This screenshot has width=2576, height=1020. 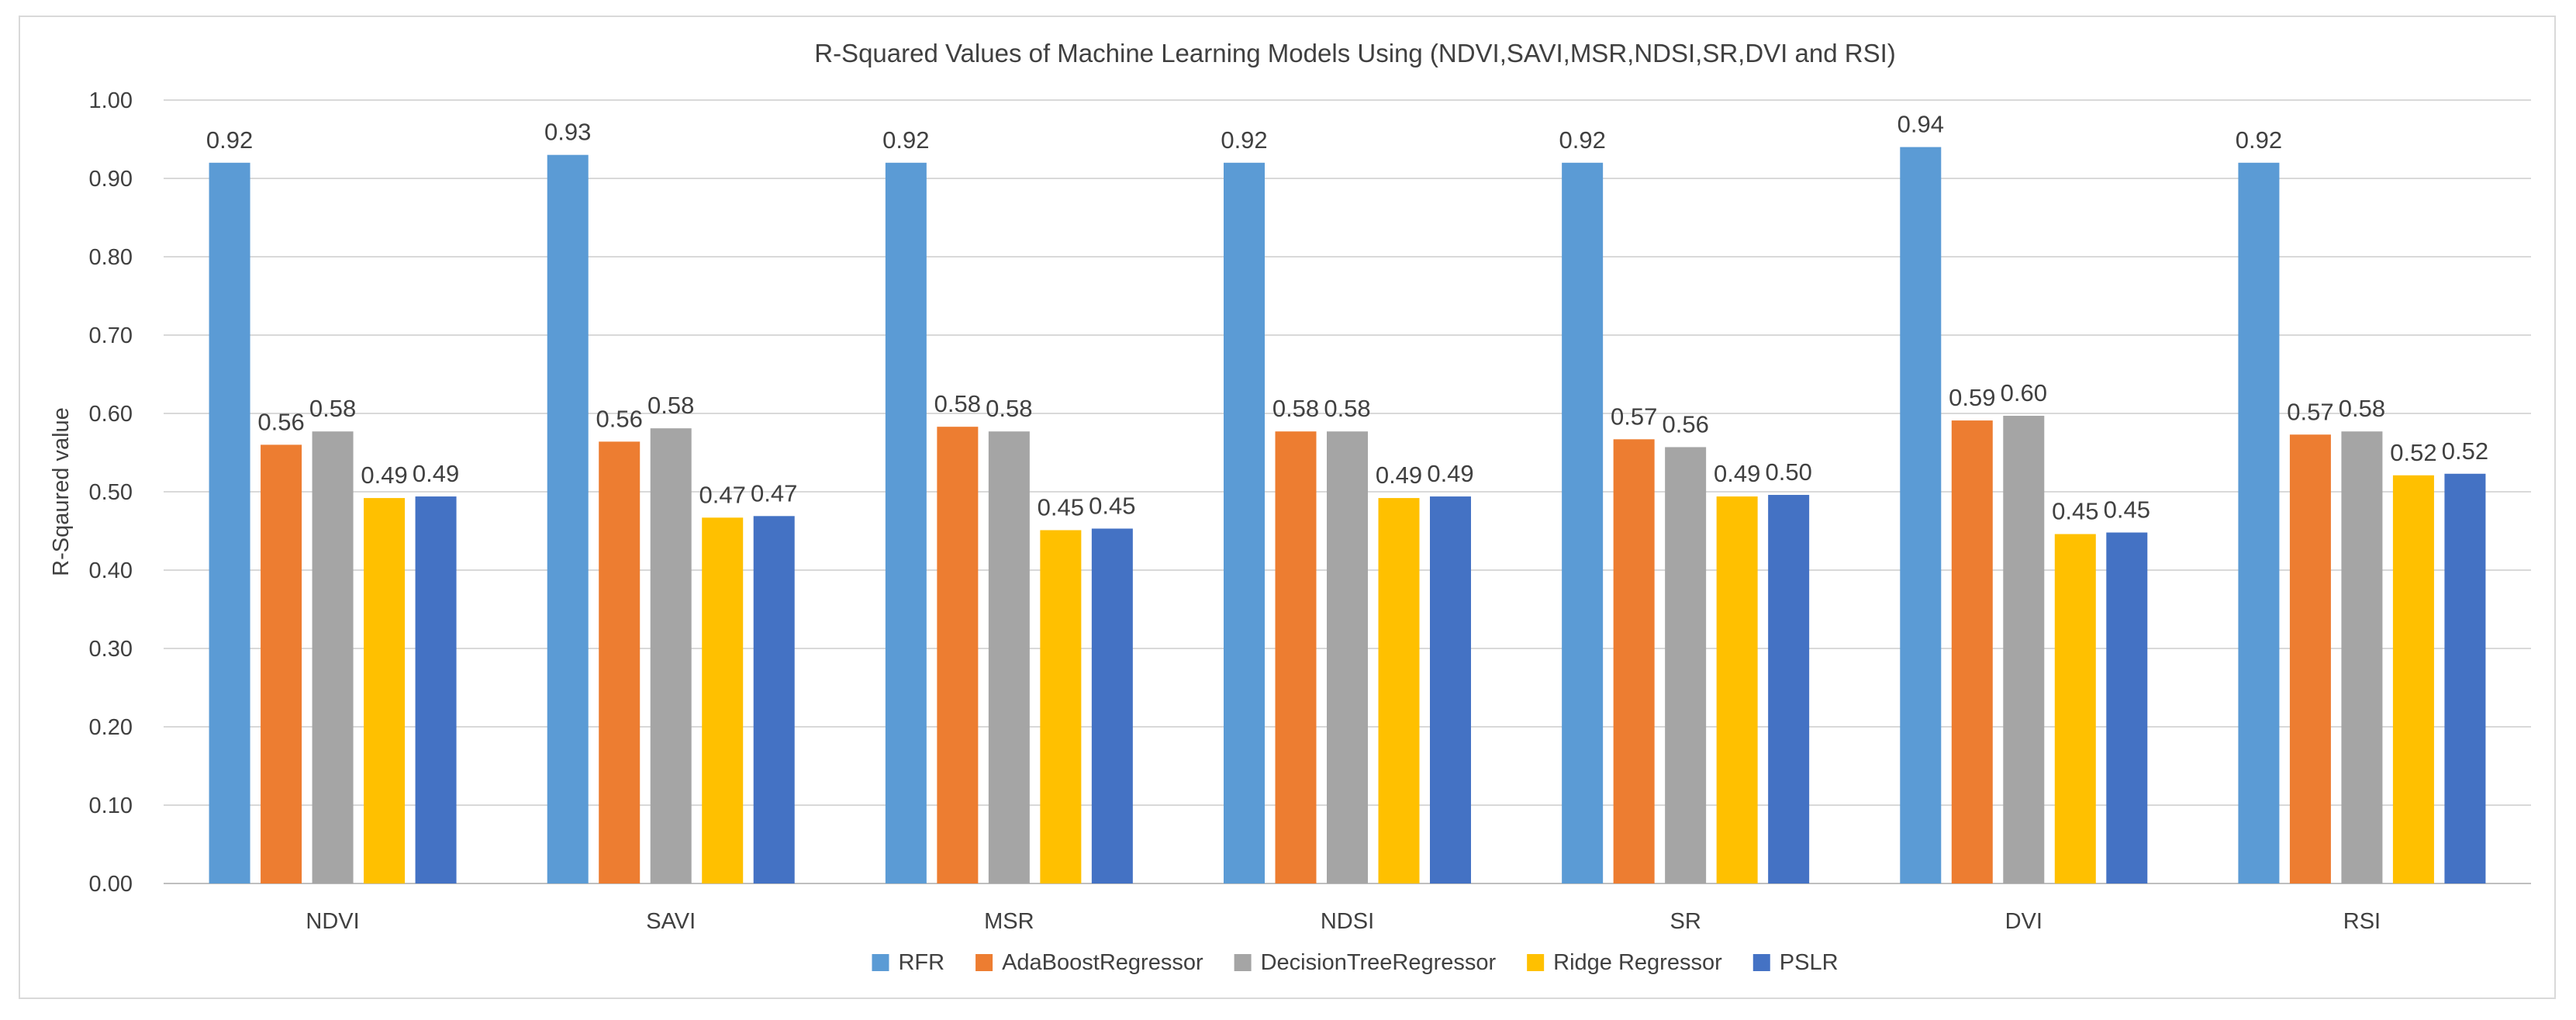 I want to click on legend-item-decisiontreeregressor: DecisionTreeRegressor, so click(x=1365, y=962).